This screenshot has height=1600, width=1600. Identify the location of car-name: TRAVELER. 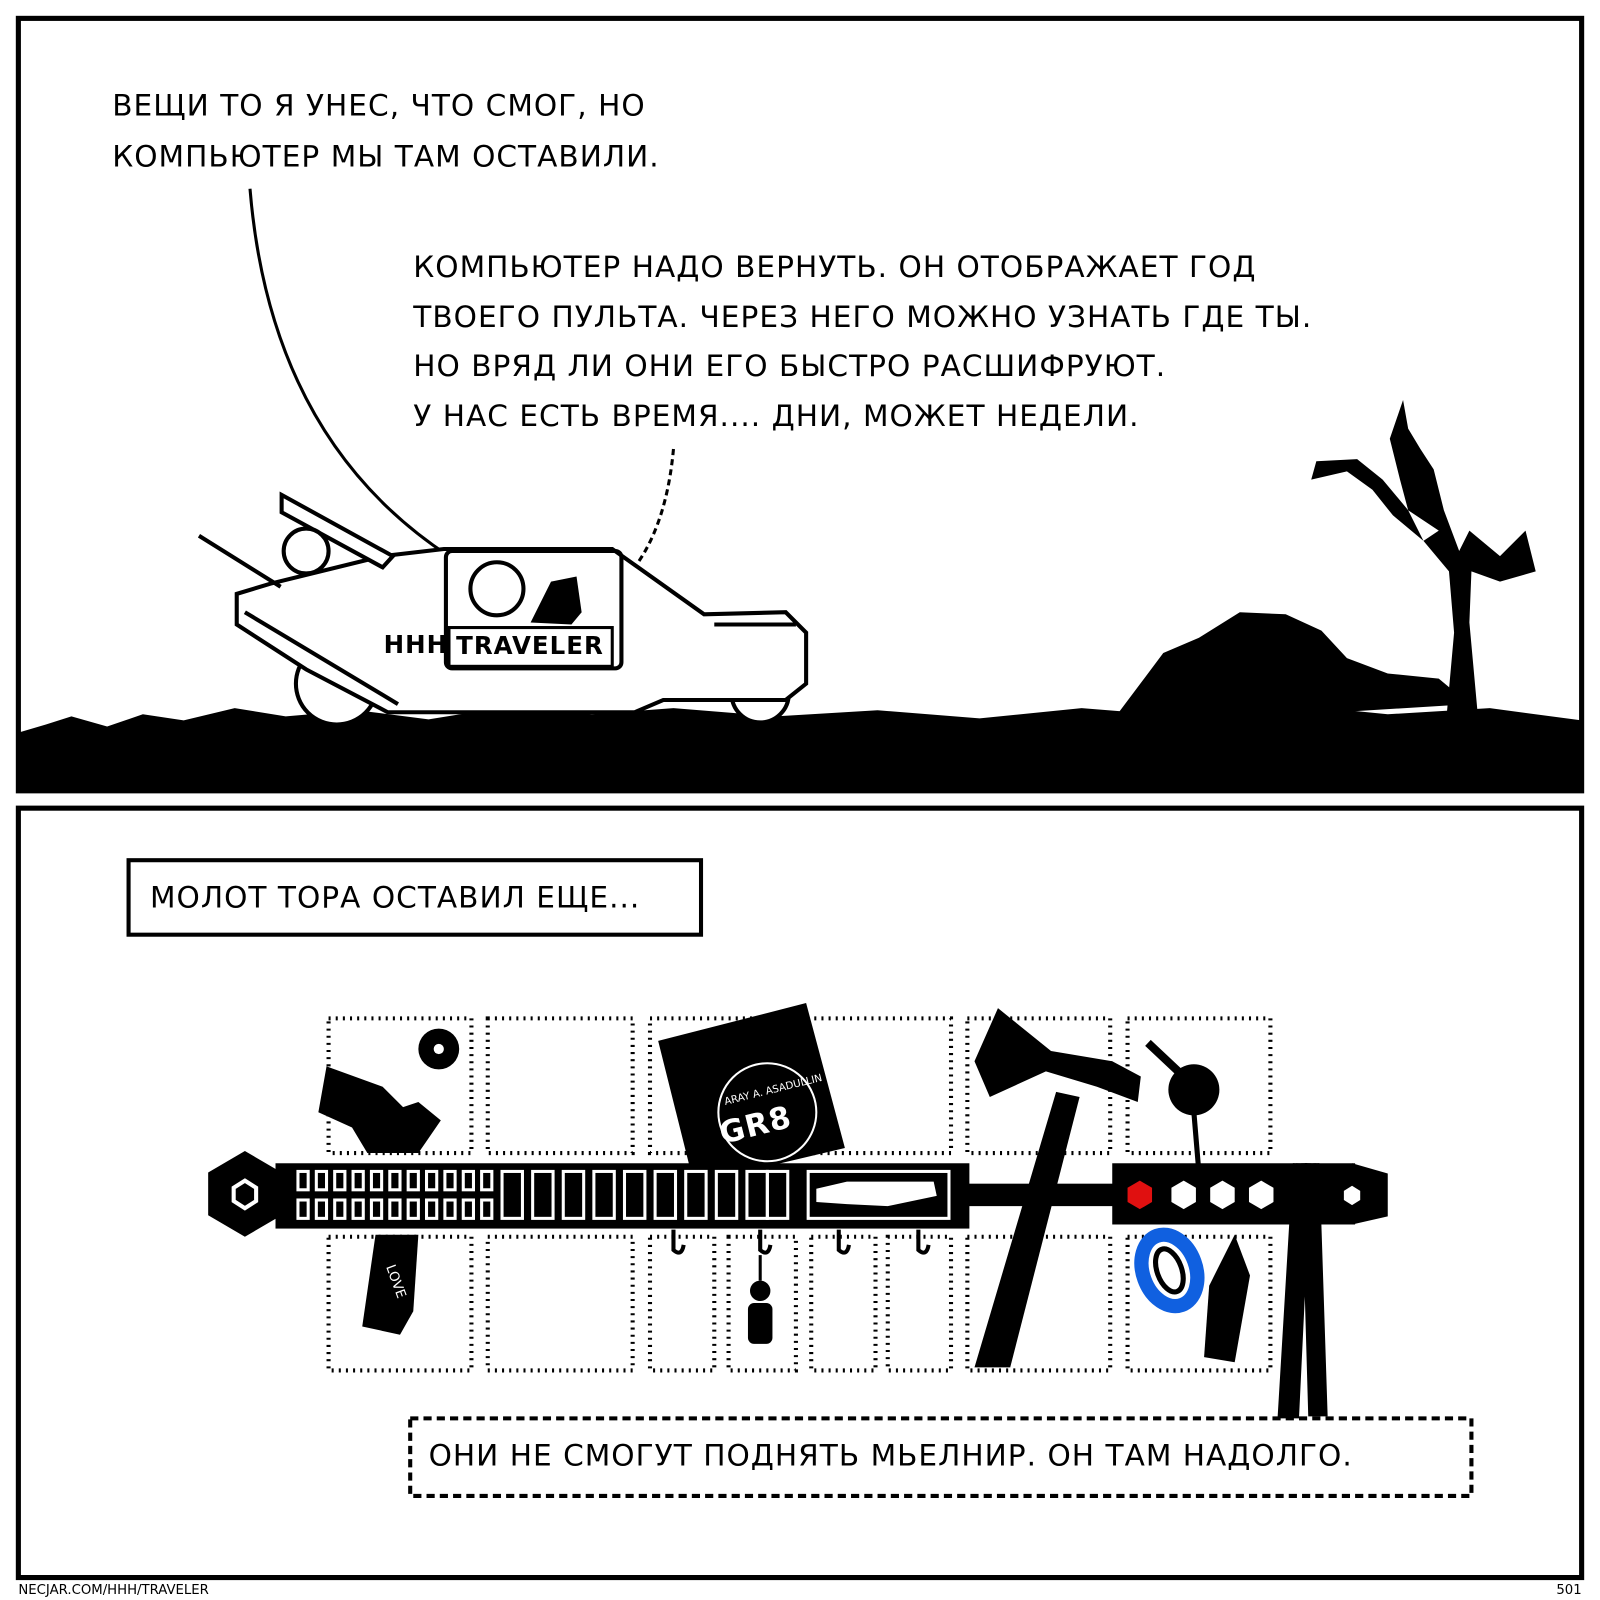
(530, 645).